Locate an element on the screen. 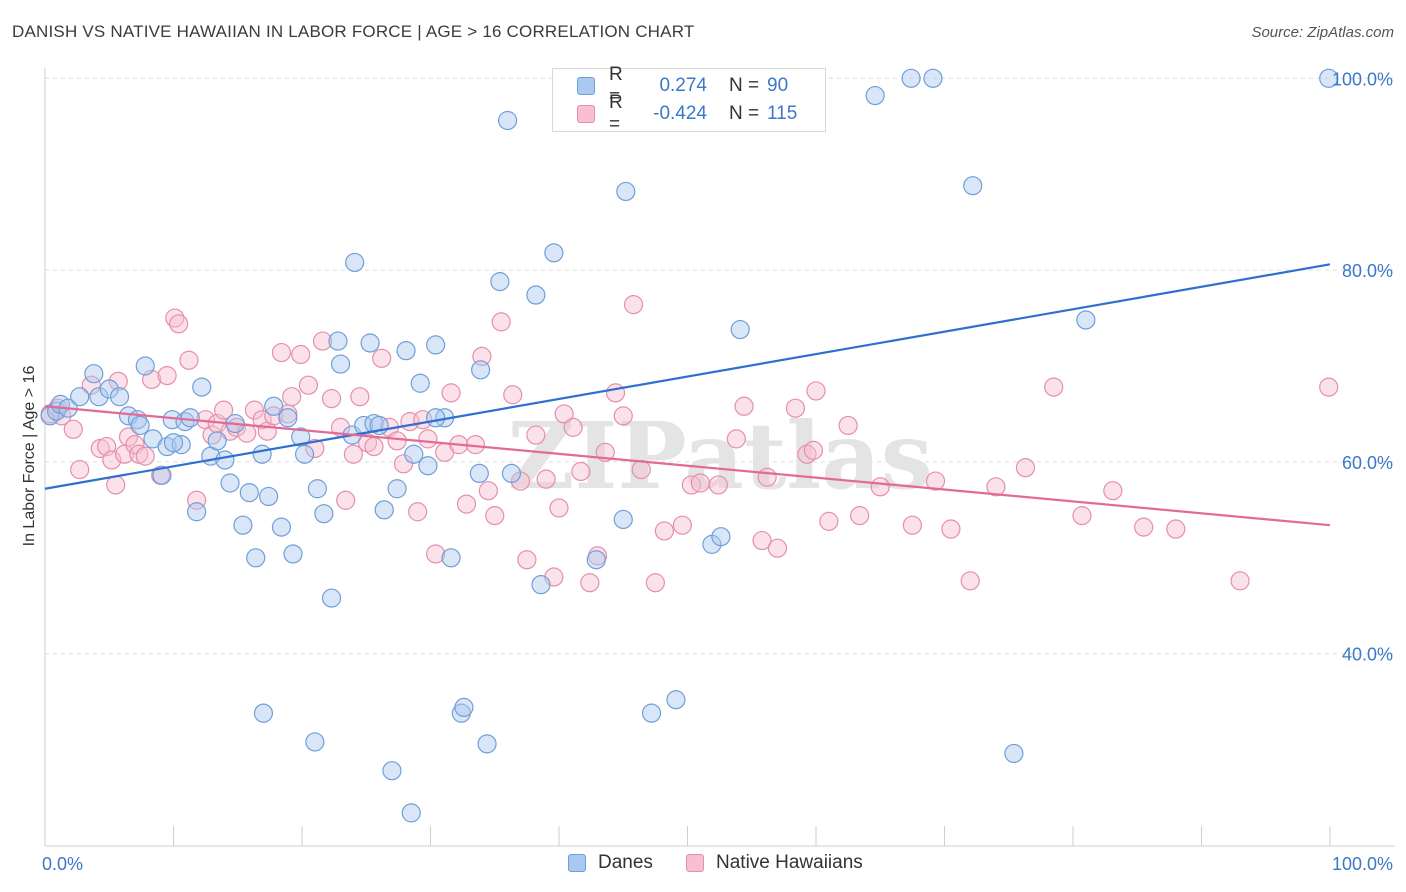 This screenshot has height=892, width=1406. legend-item-native-hawaiians: Native Hawaiians is located at coordinates (774, 863).